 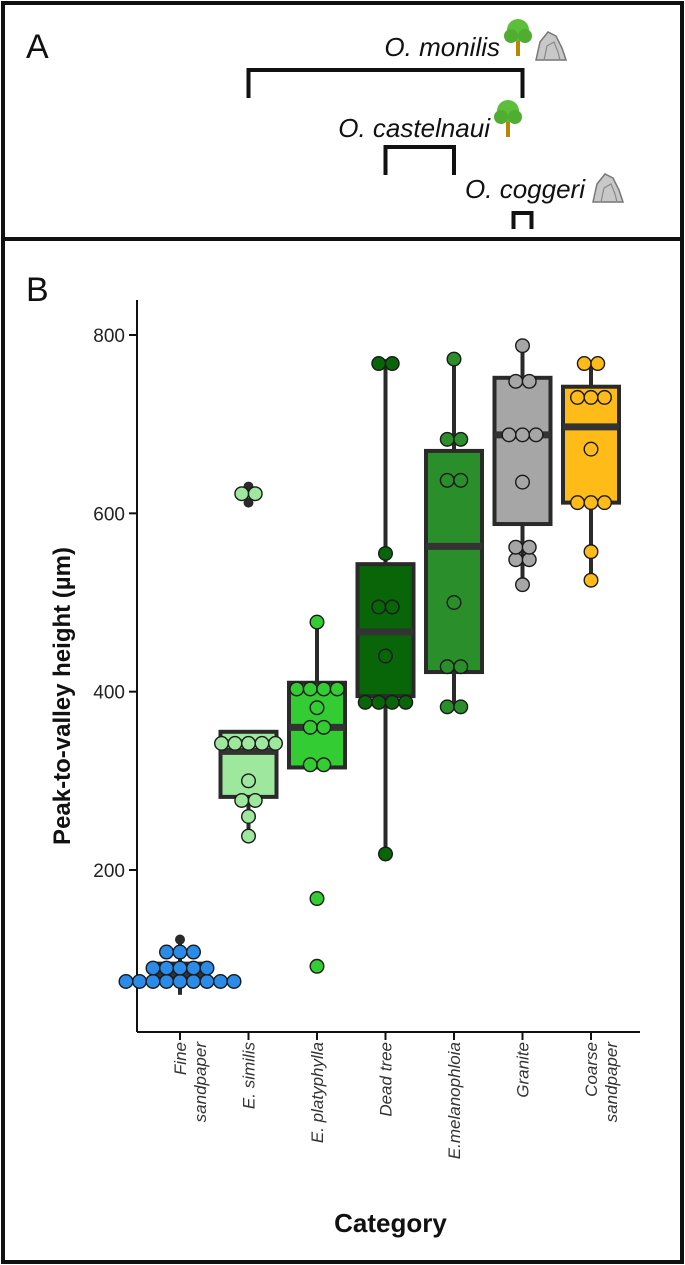 What do you see at coordinates (317, 878) in the screenshot?
I see `category-e-platyphylla: E. platyphylla` at bounding box center [317, 878].